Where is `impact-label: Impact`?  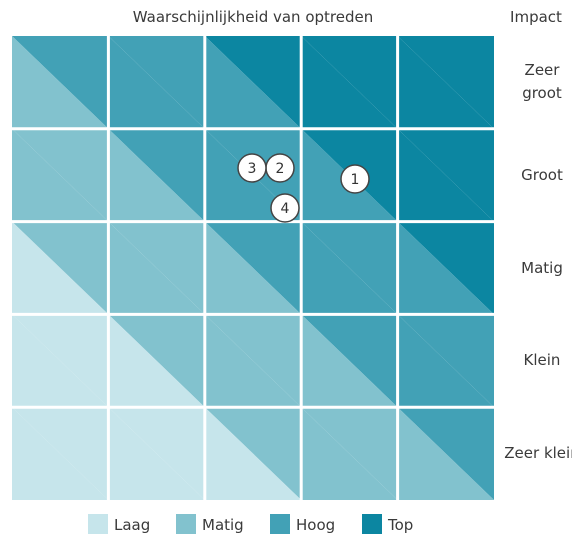 impact-label: Impact is located at coordinates (536, 17).